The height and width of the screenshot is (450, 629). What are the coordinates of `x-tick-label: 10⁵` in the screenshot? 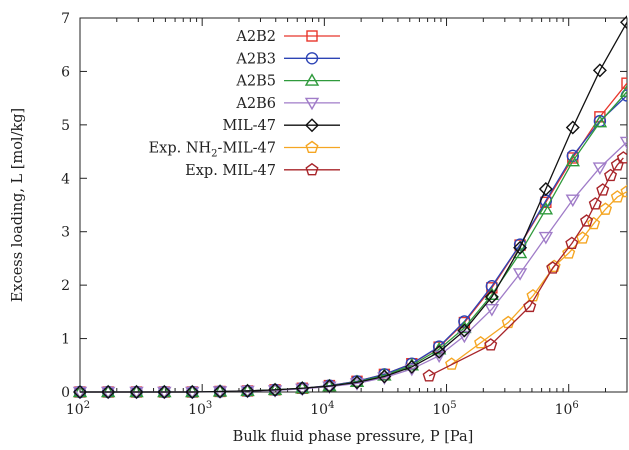 It's located at (444, 409).